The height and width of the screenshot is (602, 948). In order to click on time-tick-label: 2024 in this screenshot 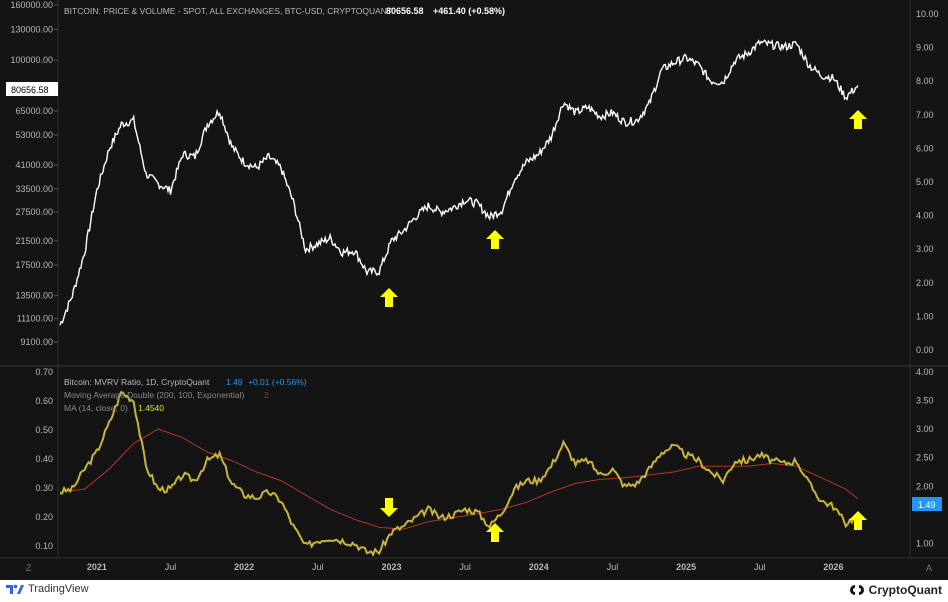, I will do `click(539, 567)`.